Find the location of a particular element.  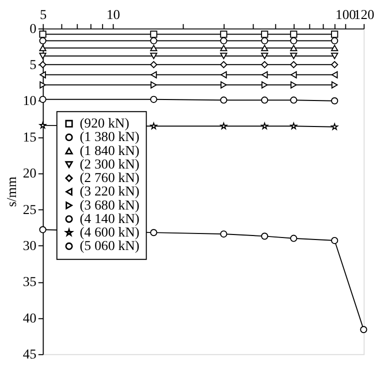

y-tick-label: 45 is located at coordinates (29, 354).